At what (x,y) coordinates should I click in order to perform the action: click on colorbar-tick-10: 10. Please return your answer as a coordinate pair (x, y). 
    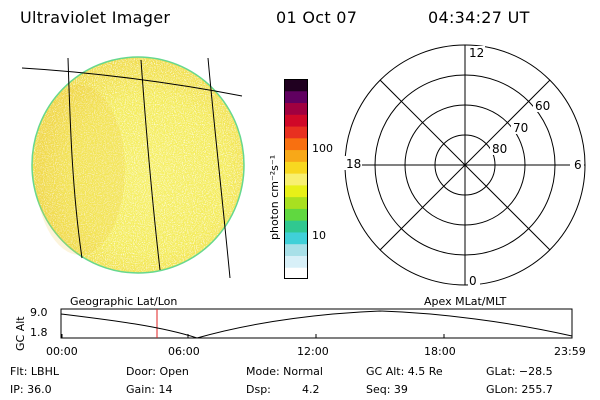
    Looking at the image, I should click on (319, 235).